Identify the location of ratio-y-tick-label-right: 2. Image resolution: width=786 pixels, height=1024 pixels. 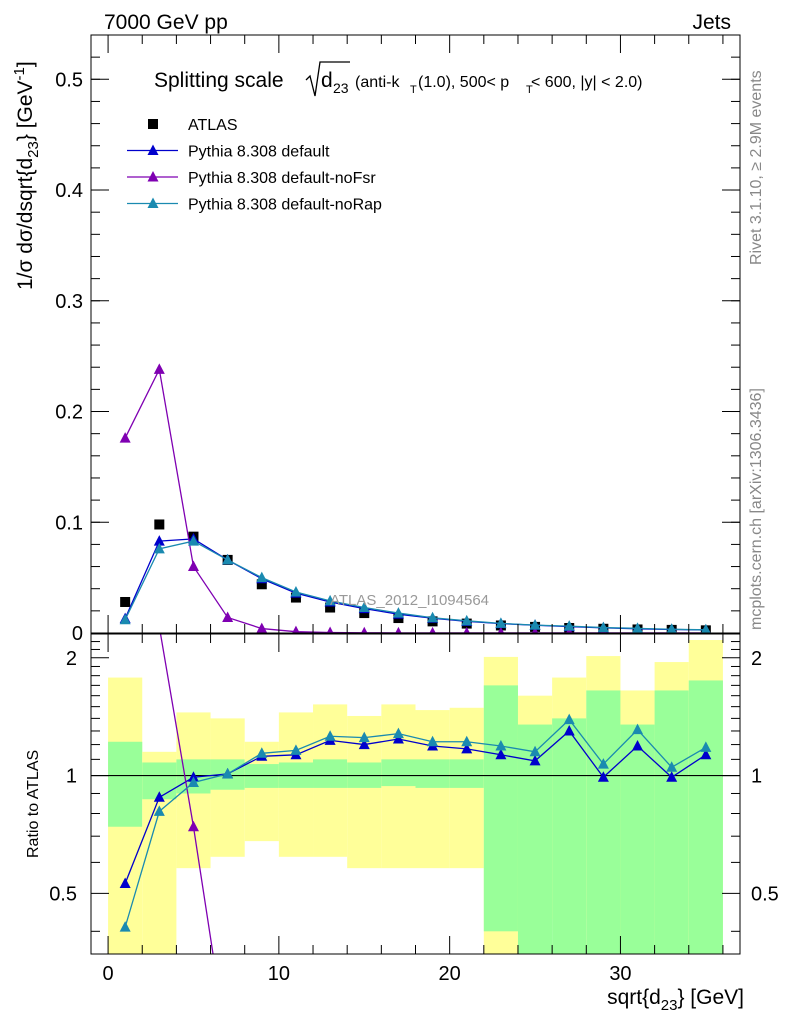
(756, 659).